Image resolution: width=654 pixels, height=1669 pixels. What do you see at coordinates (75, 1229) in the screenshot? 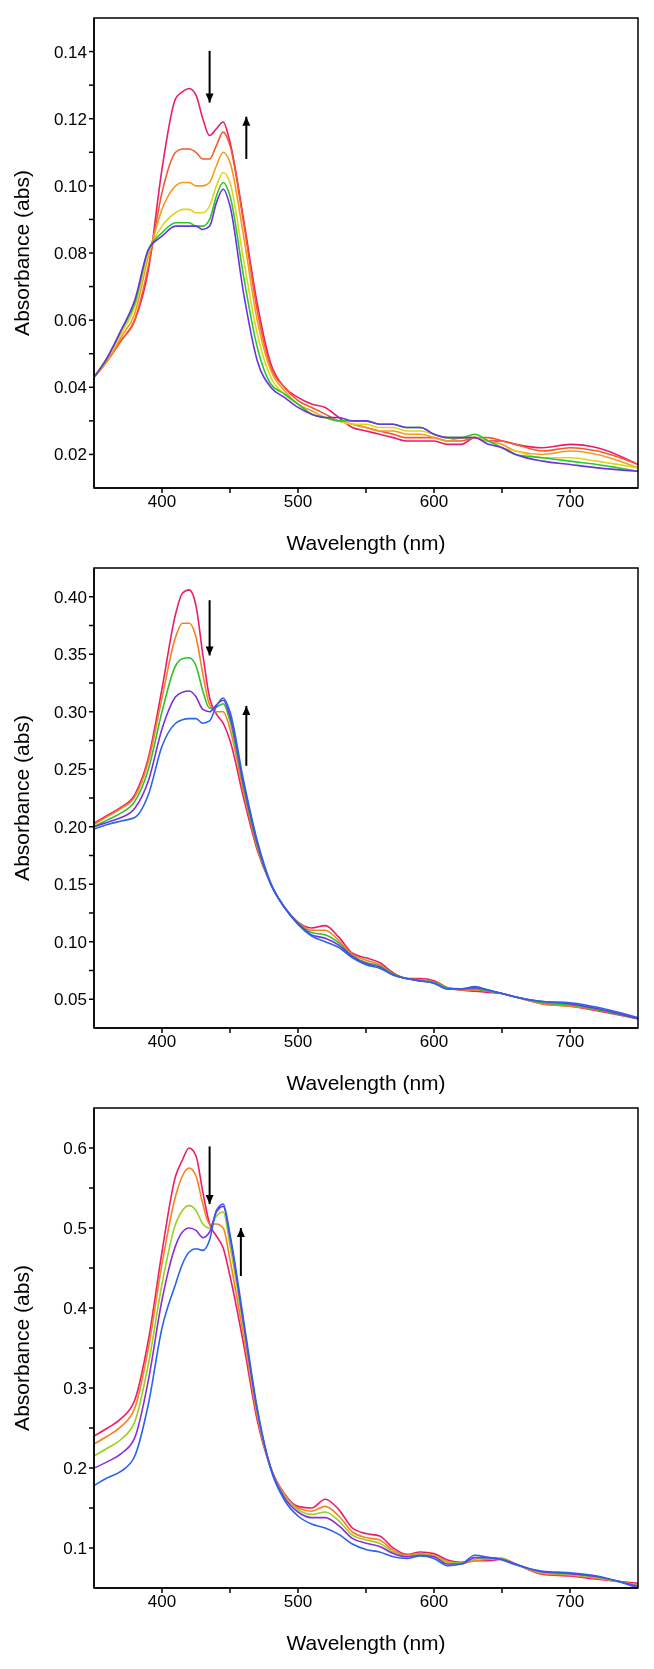
I see `y-tick-label: 0.5` at bounding box center [75, 1229].